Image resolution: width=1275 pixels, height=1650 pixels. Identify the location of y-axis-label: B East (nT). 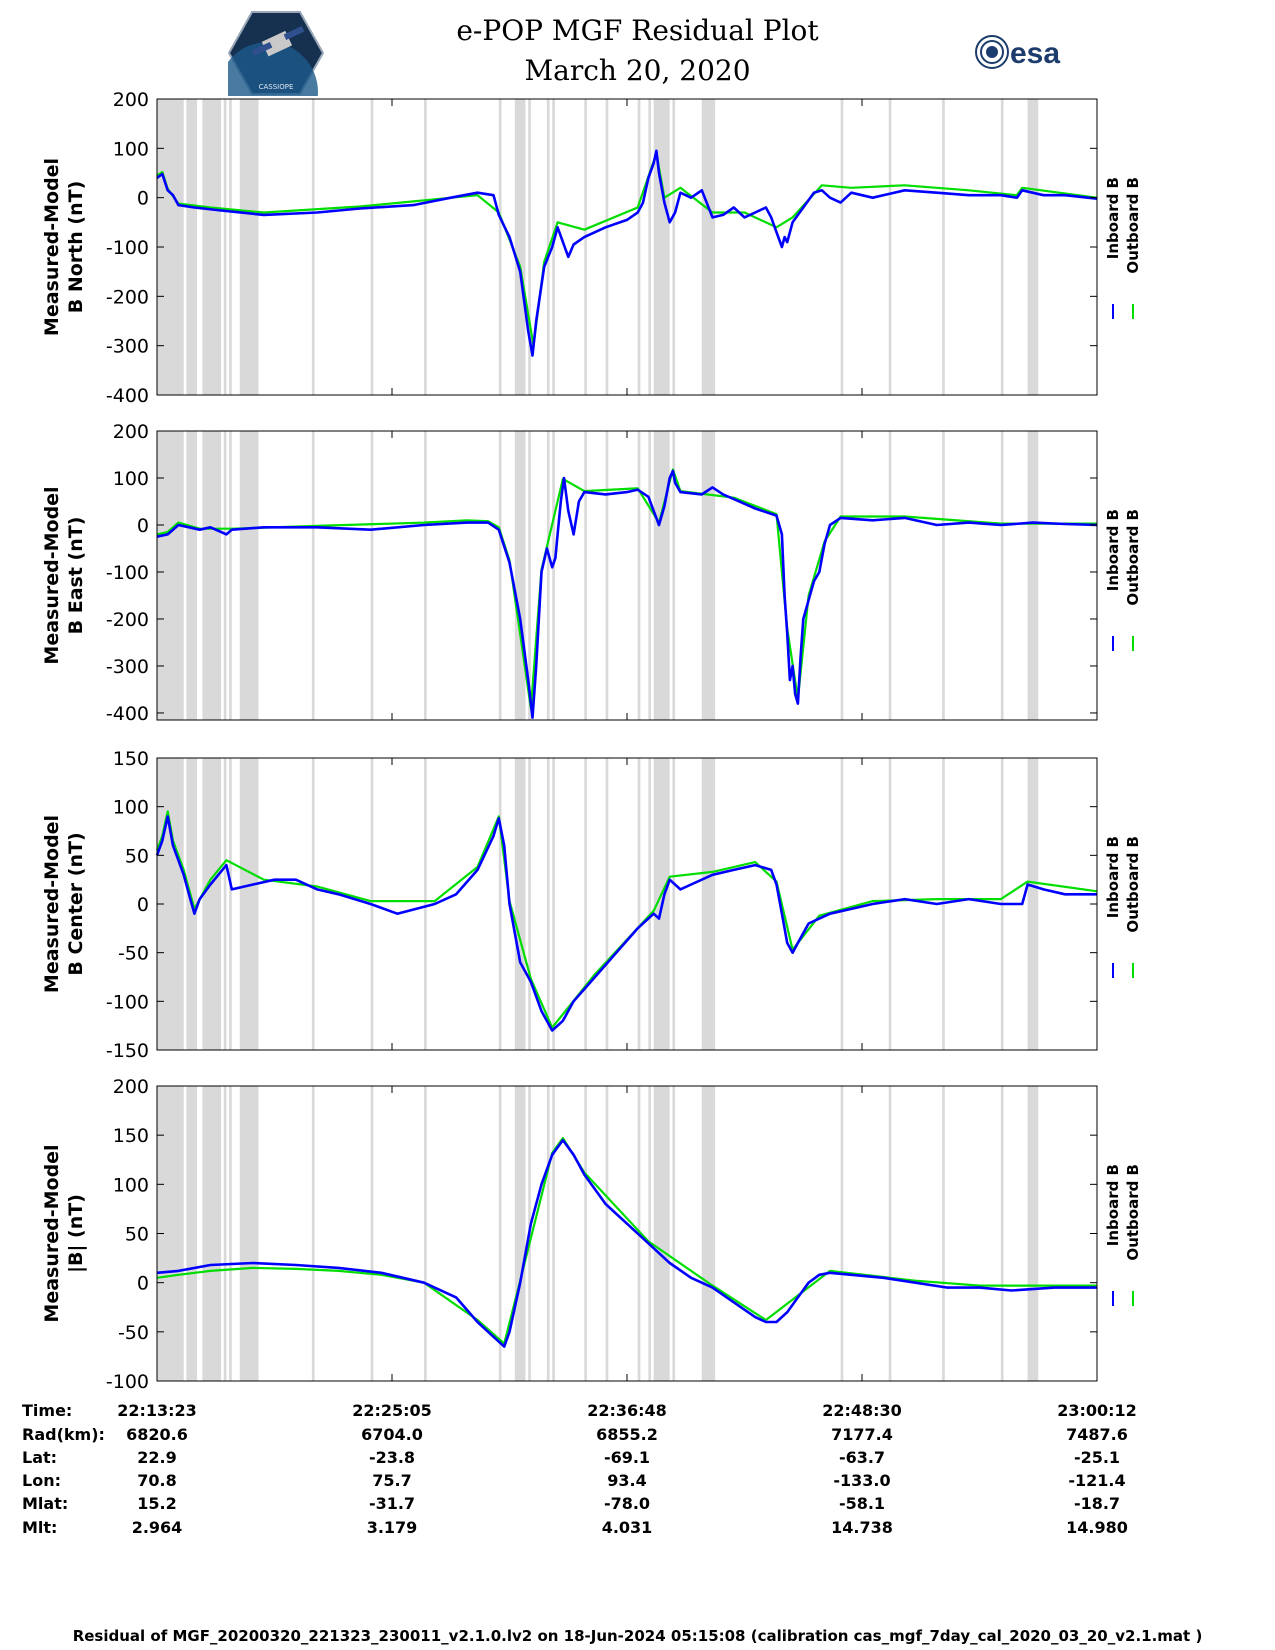
(76, 576).